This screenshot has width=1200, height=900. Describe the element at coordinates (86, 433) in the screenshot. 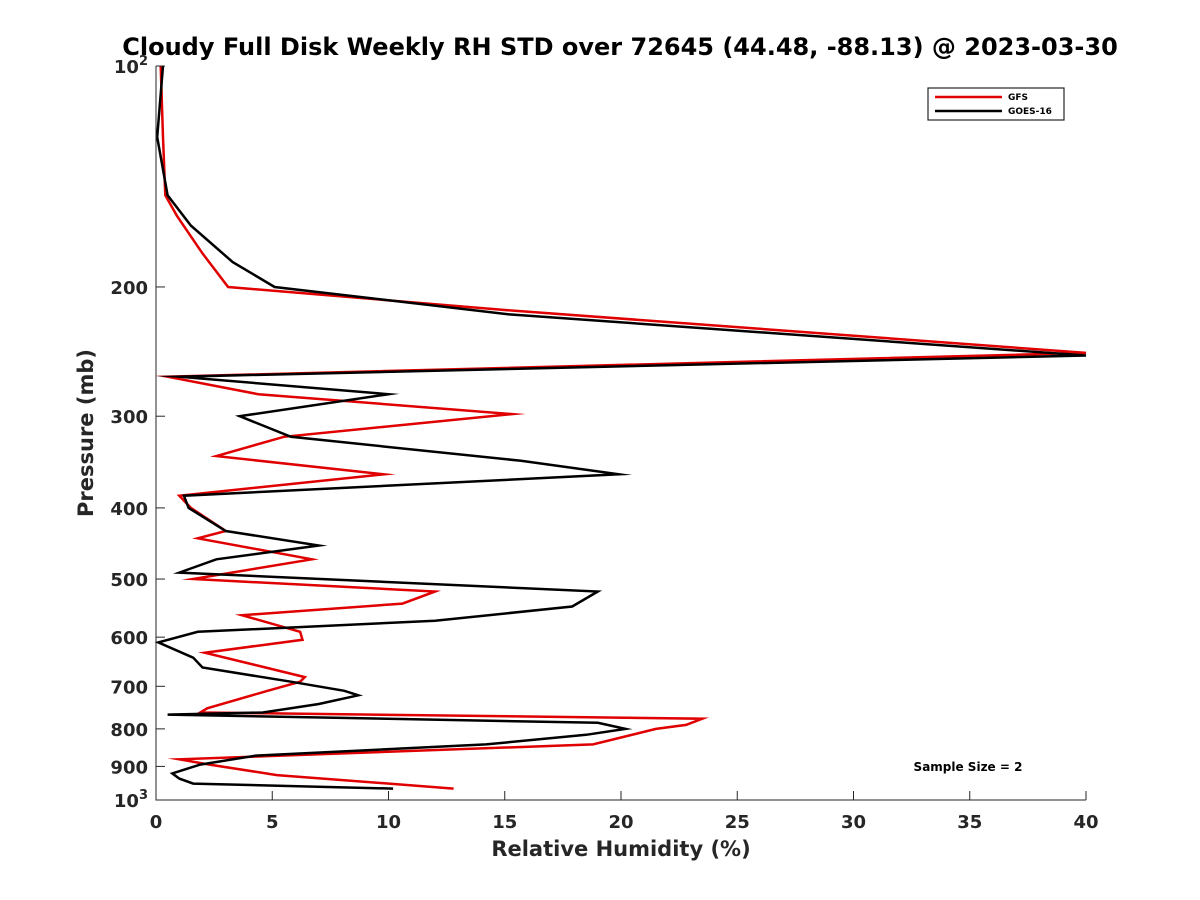

I see `y-axis-label: Pressure (mb)` at that location.